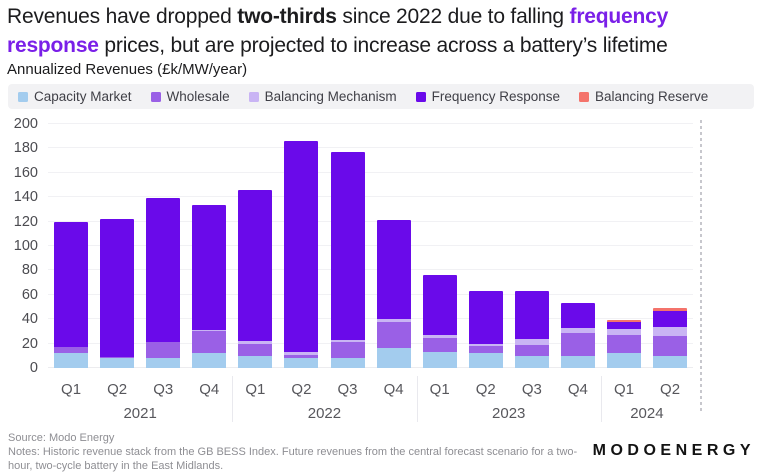 Image resolution: width=762 pixels, height=473 pixels. I want to click on y-axis-label: 80, so click(29, 270).